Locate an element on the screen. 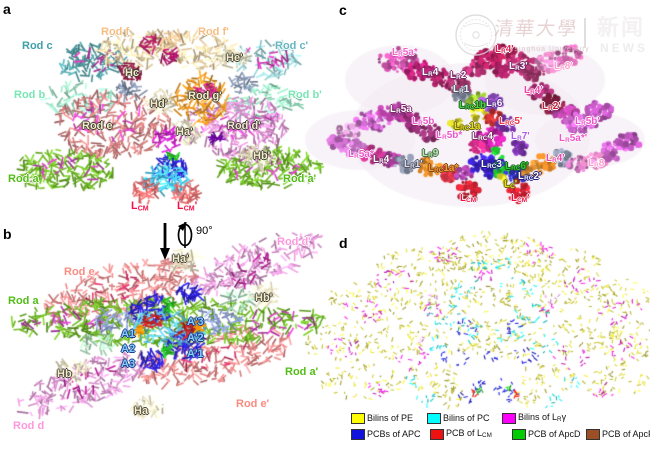 This screenshot has height=456, width=650. label-a-rod-c-prime: Rod c' is located at coordinates (292, 46).